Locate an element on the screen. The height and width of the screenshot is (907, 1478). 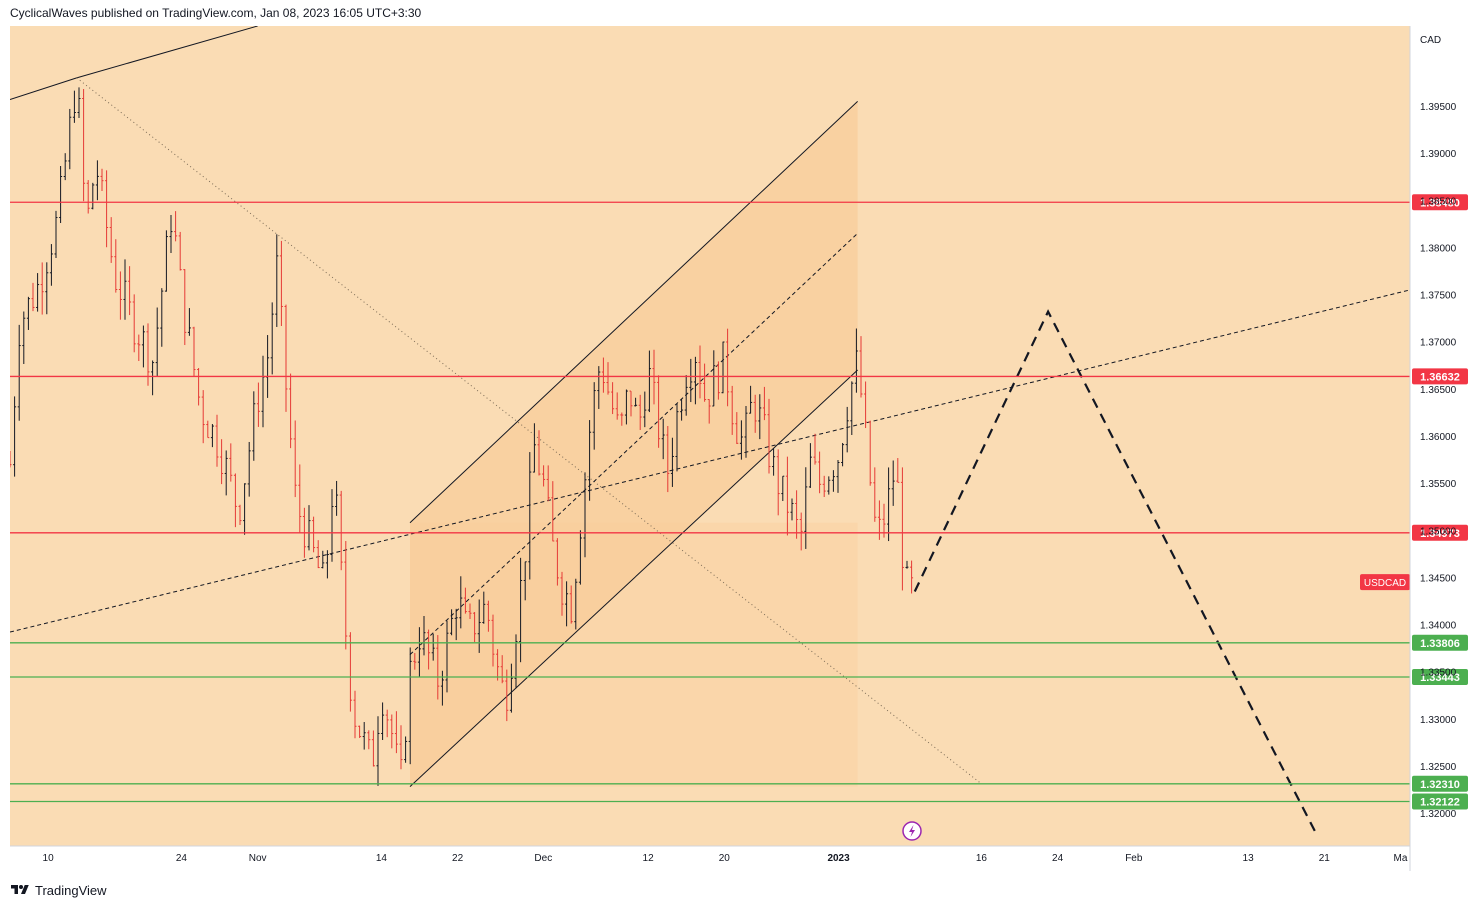
y-tick-label: 1.35500 is located at coordinates (1438, 484).